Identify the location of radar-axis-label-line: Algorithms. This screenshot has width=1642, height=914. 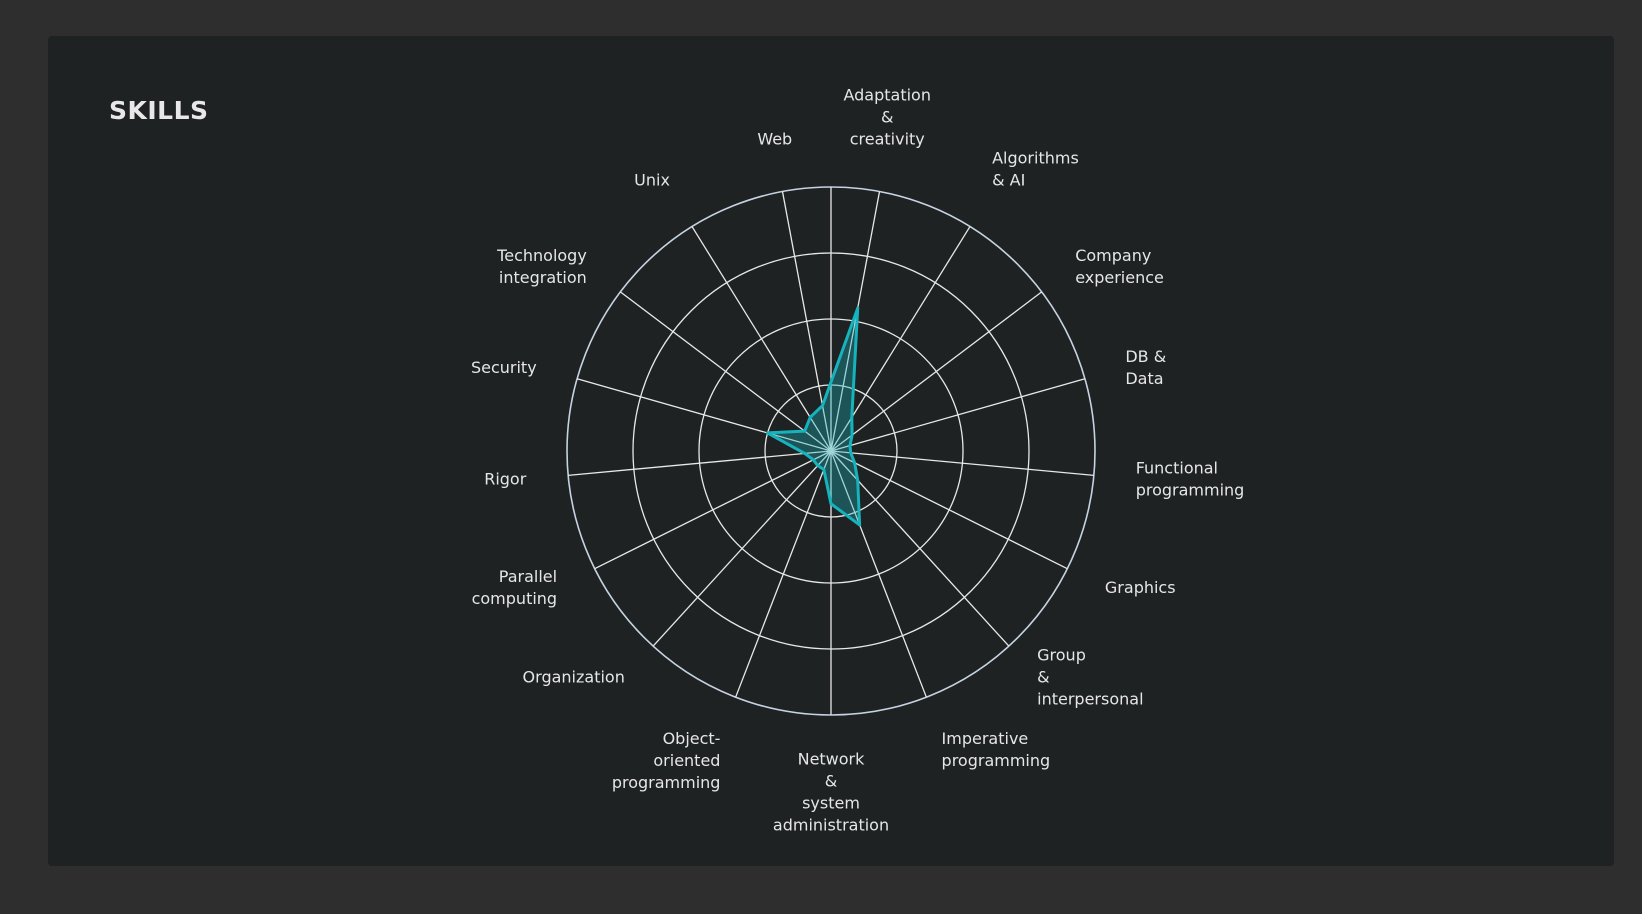
(1035, 157).